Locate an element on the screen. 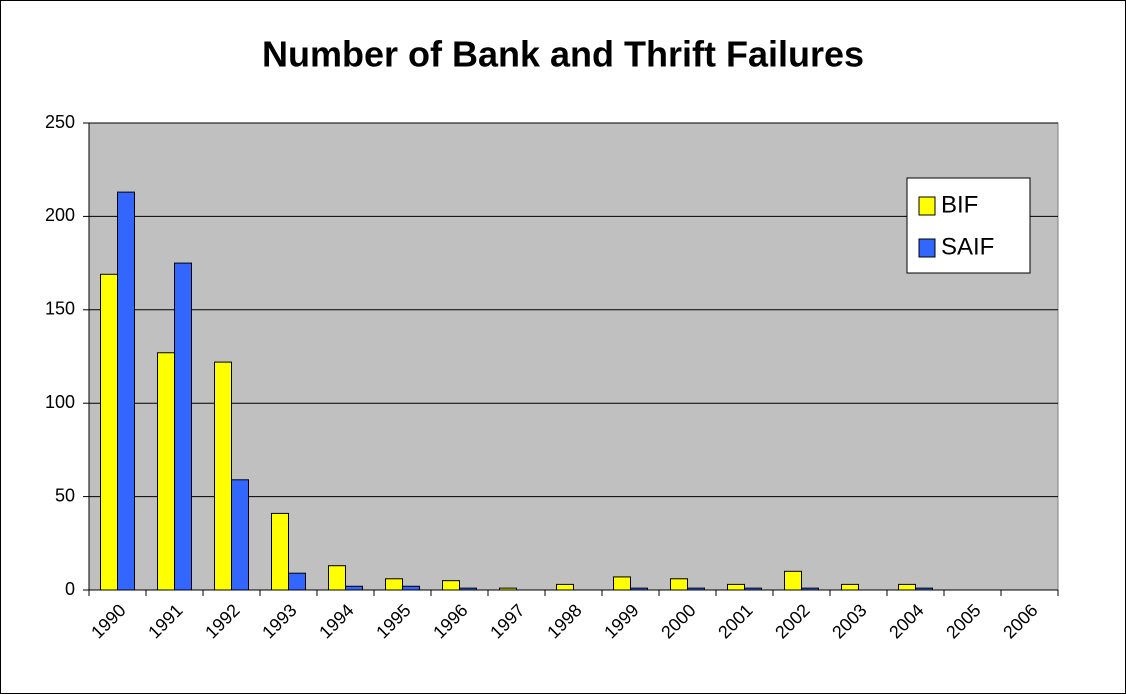  y-tick-label: 150 is located at coordinates (60, 309).